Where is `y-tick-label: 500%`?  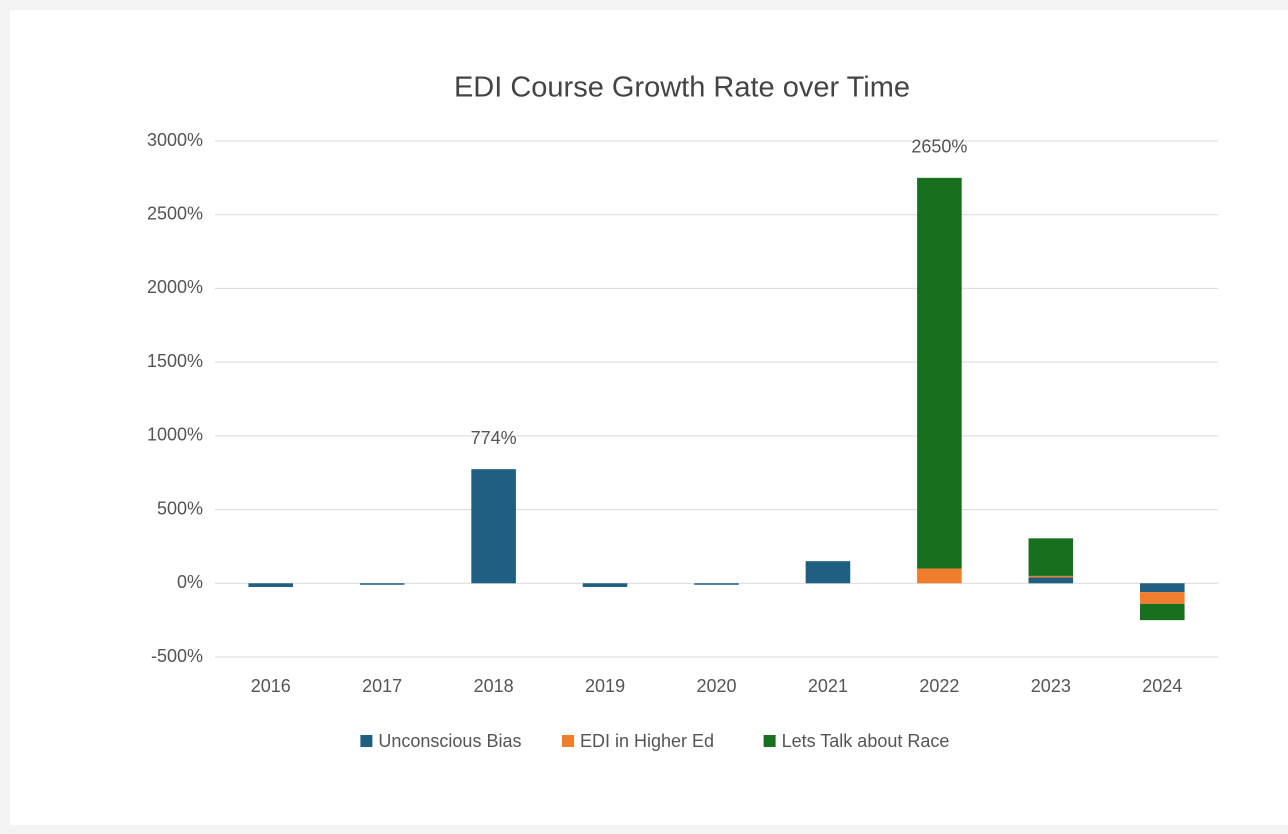 y-tick-label: 500% is located at coordinates (180, 508).